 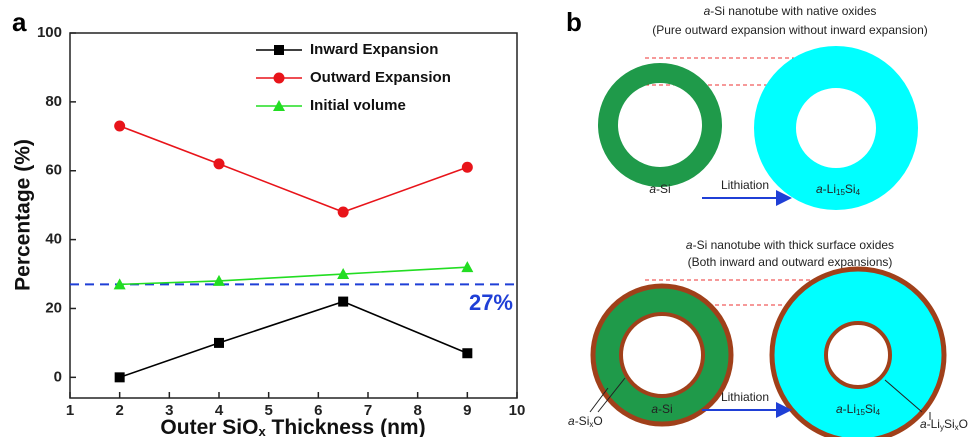 I want to click on legend-label: Outward Expansion, so click(x=380, y=77).